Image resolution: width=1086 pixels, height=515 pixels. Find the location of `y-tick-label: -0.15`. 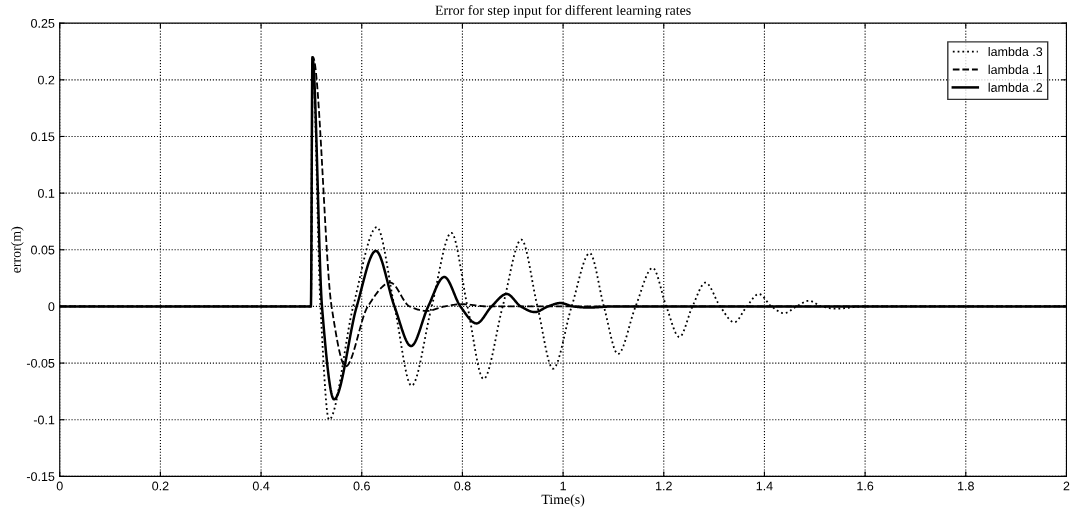

y-tick-label: -0.15 is located at coordinates (40, 477).